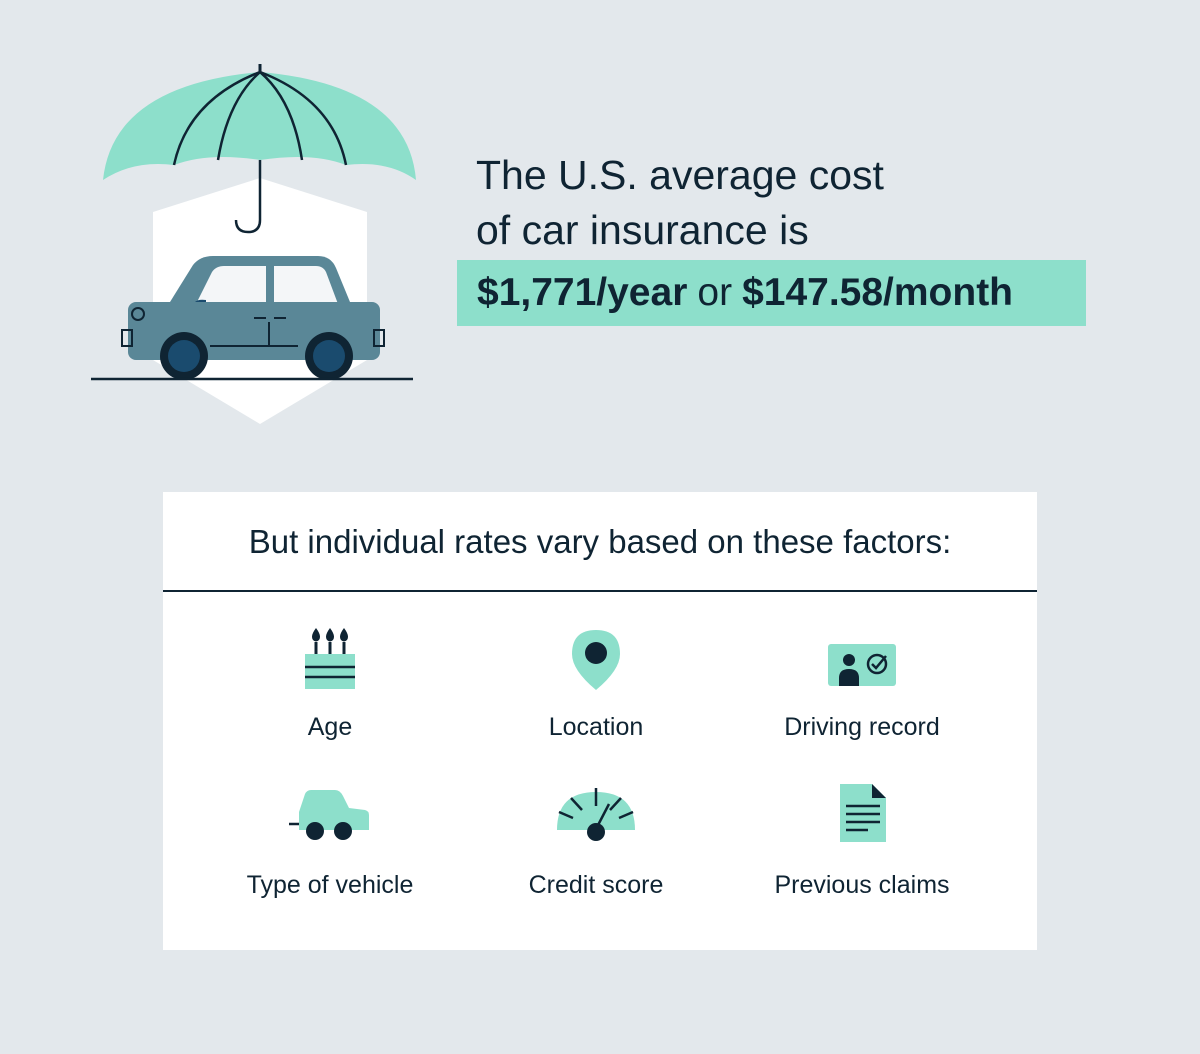 The image size is (1200, 1054). What do you see at coordinates (330, 841) in the screenshot?
I see `factor-type-of-vehicle: Type of vehicle` at bounding box center [330, 841].